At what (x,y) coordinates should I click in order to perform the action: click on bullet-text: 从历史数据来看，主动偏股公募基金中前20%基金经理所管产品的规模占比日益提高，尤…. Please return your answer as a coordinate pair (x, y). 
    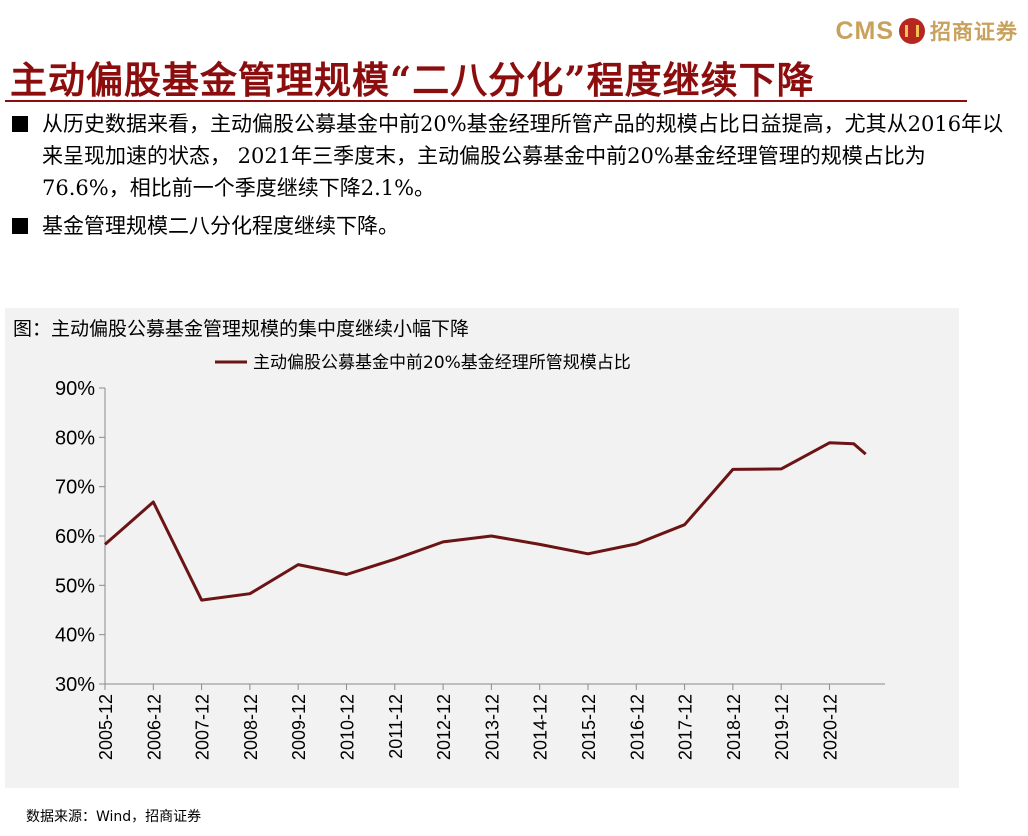
    Looking at the image, I should click on (523, 156).